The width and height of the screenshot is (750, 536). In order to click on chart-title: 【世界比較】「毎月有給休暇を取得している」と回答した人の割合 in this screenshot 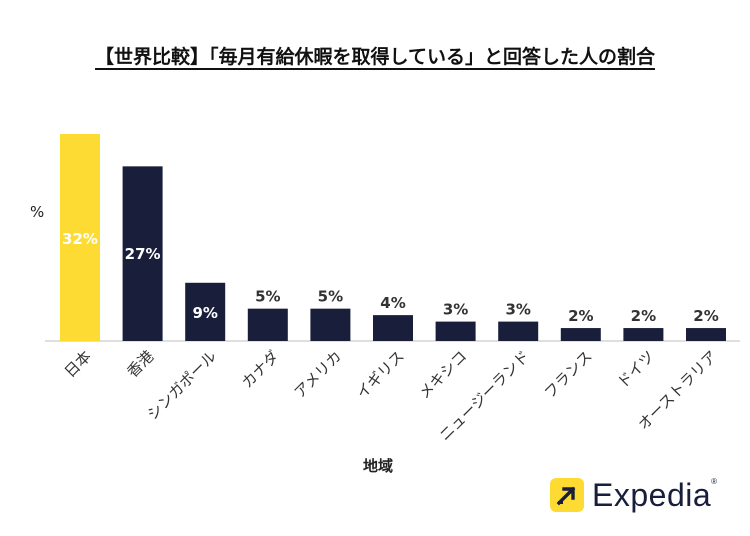, I will do `click(375, 55)`.